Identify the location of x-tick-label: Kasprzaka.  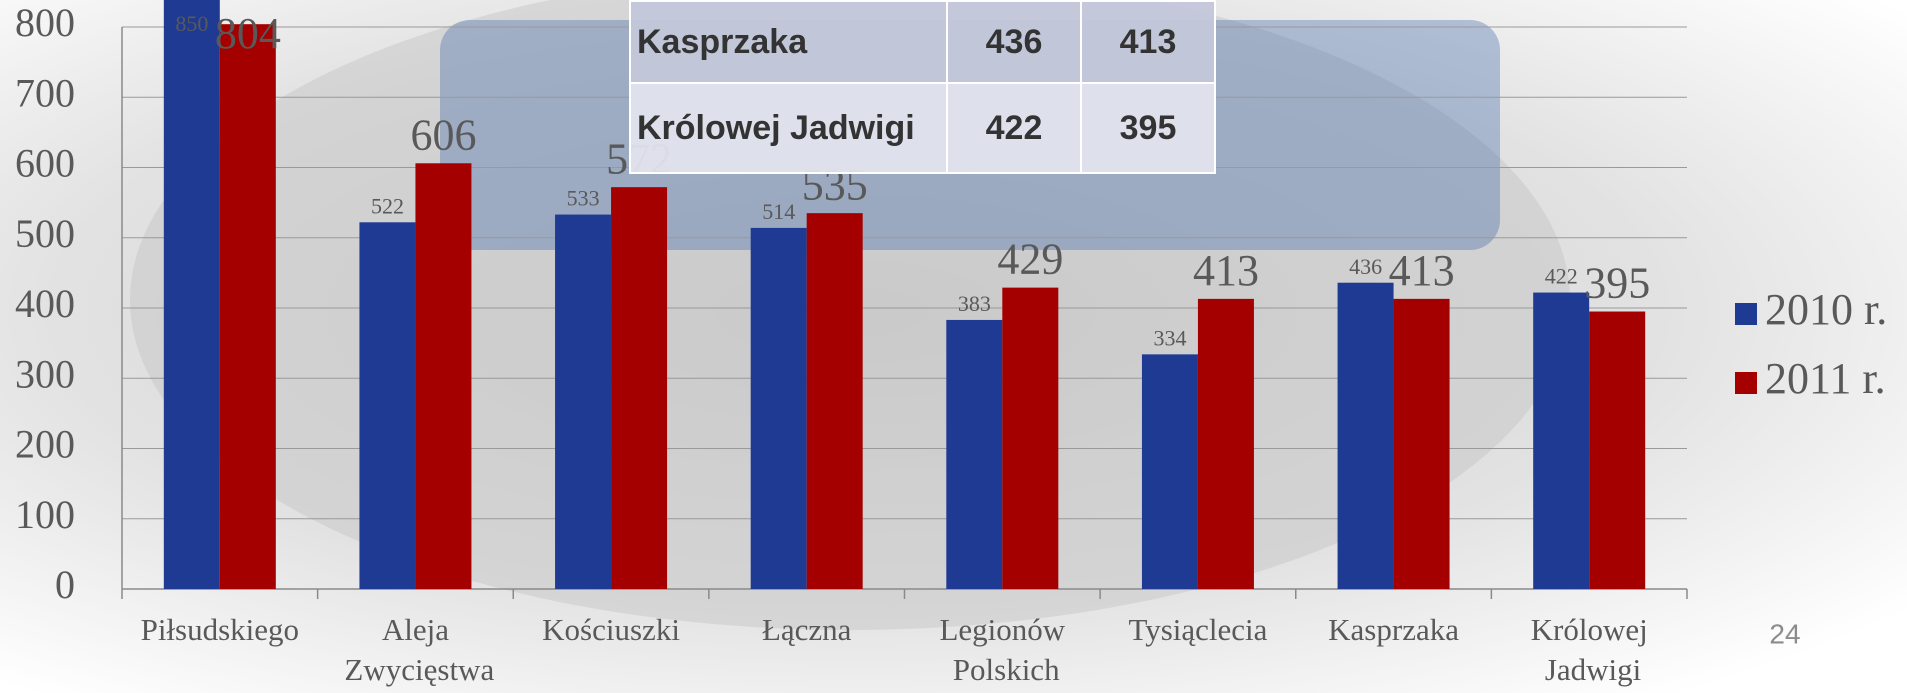
(1393, 629).